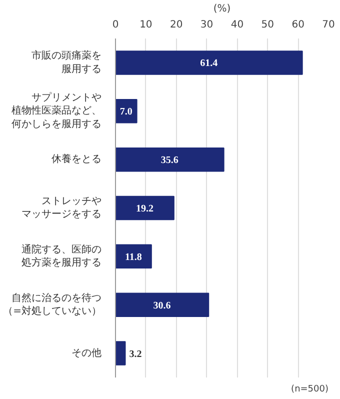 The image size is (340, 399). What do you see at coordinates (267, 25) in the screenshot?
I see `x-tick-label: 50` at bounding box center [267, 25].